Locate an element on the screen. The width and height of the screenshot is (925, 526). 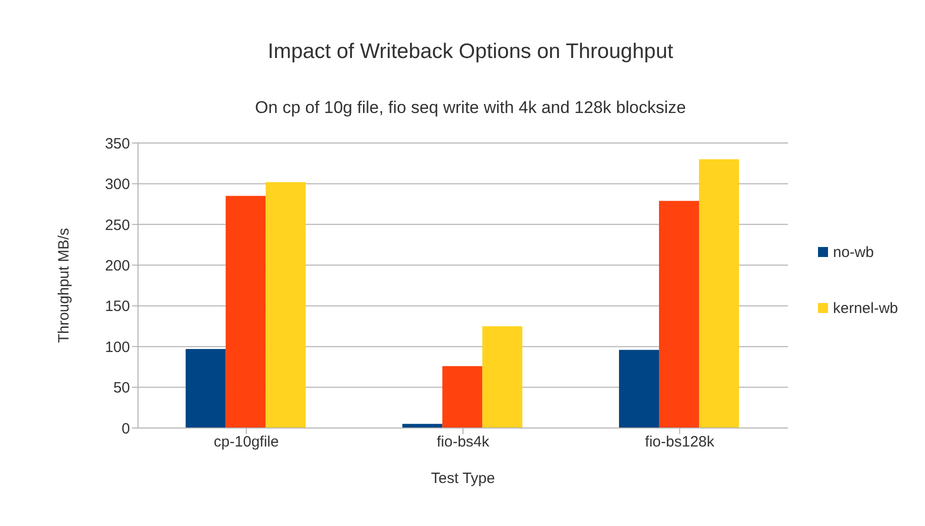
legend-label: kernel-wb is located at coordinates (865, 308).